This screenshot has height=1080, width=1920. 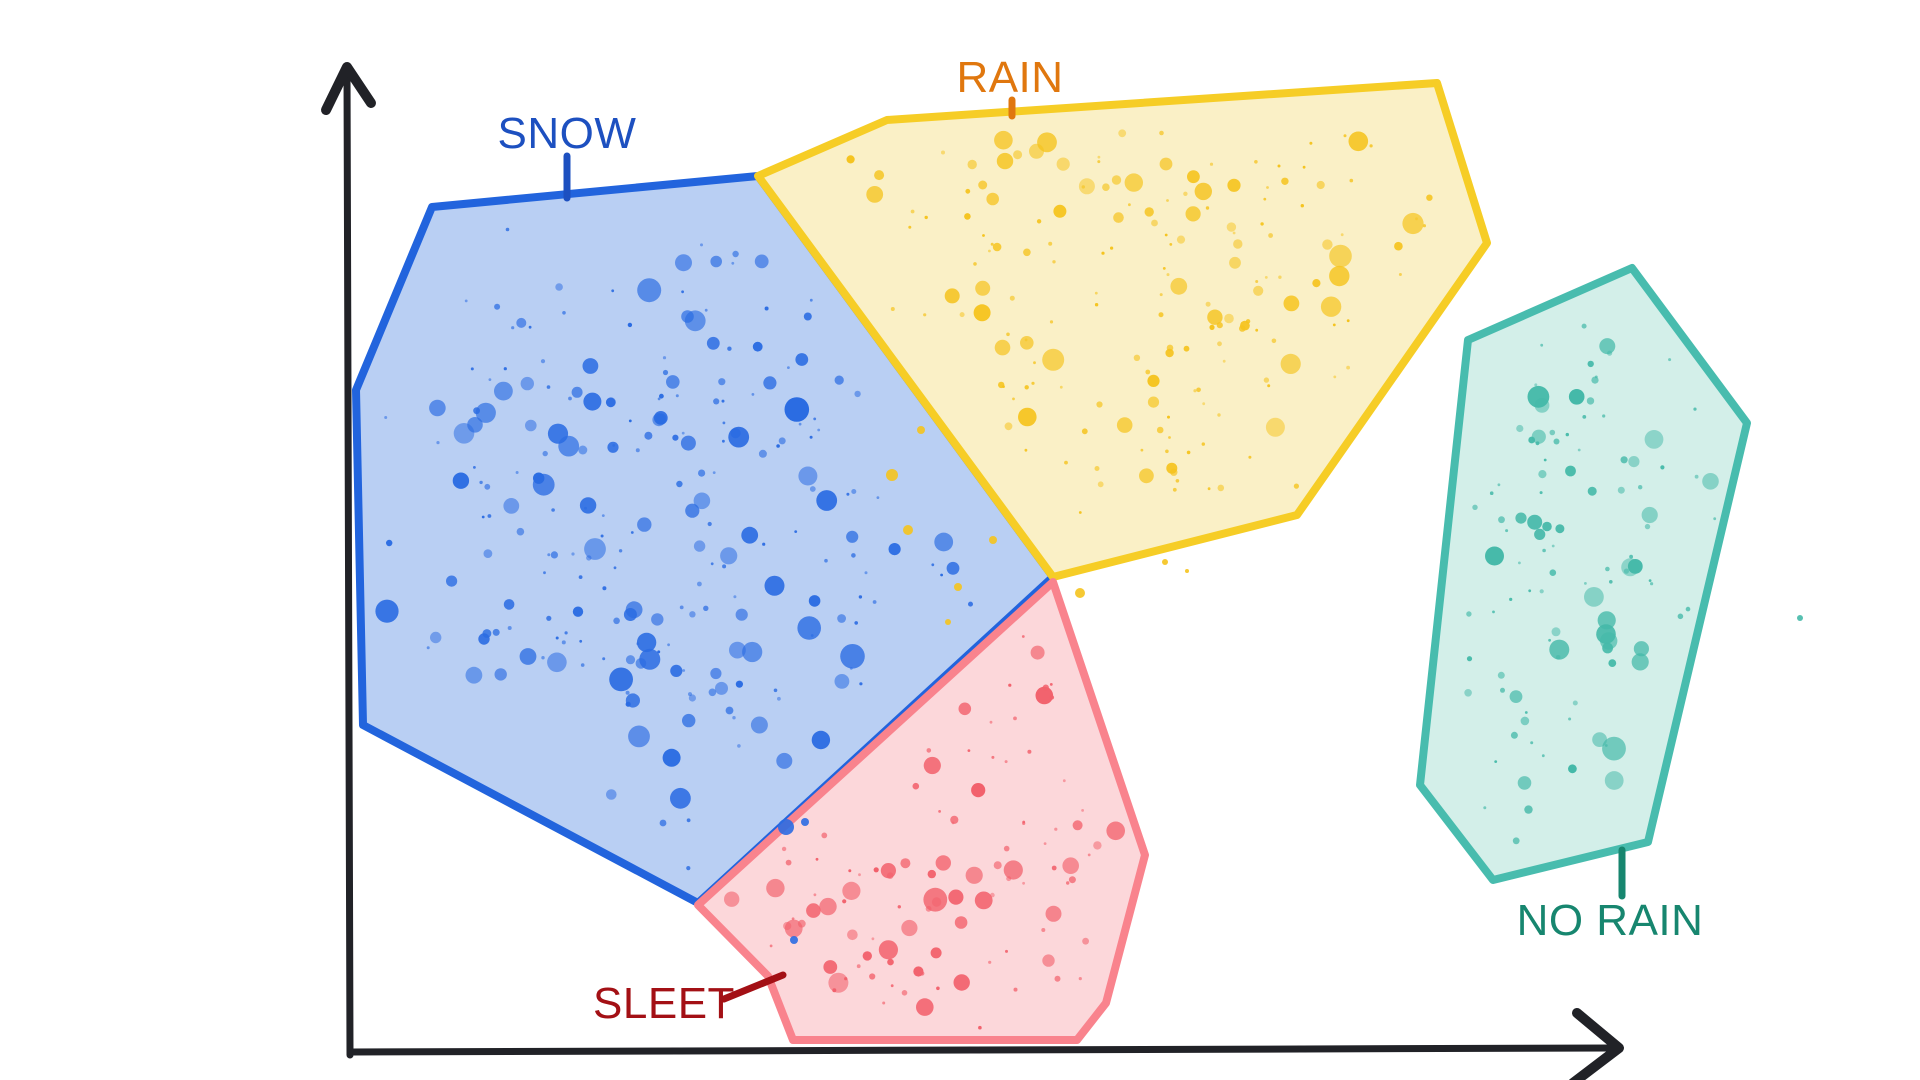 What do you see at coordinates (1596, 1044) in the screenshot?
I see `x-axis-arrow-icon` at bounding box center [1596, 1044].